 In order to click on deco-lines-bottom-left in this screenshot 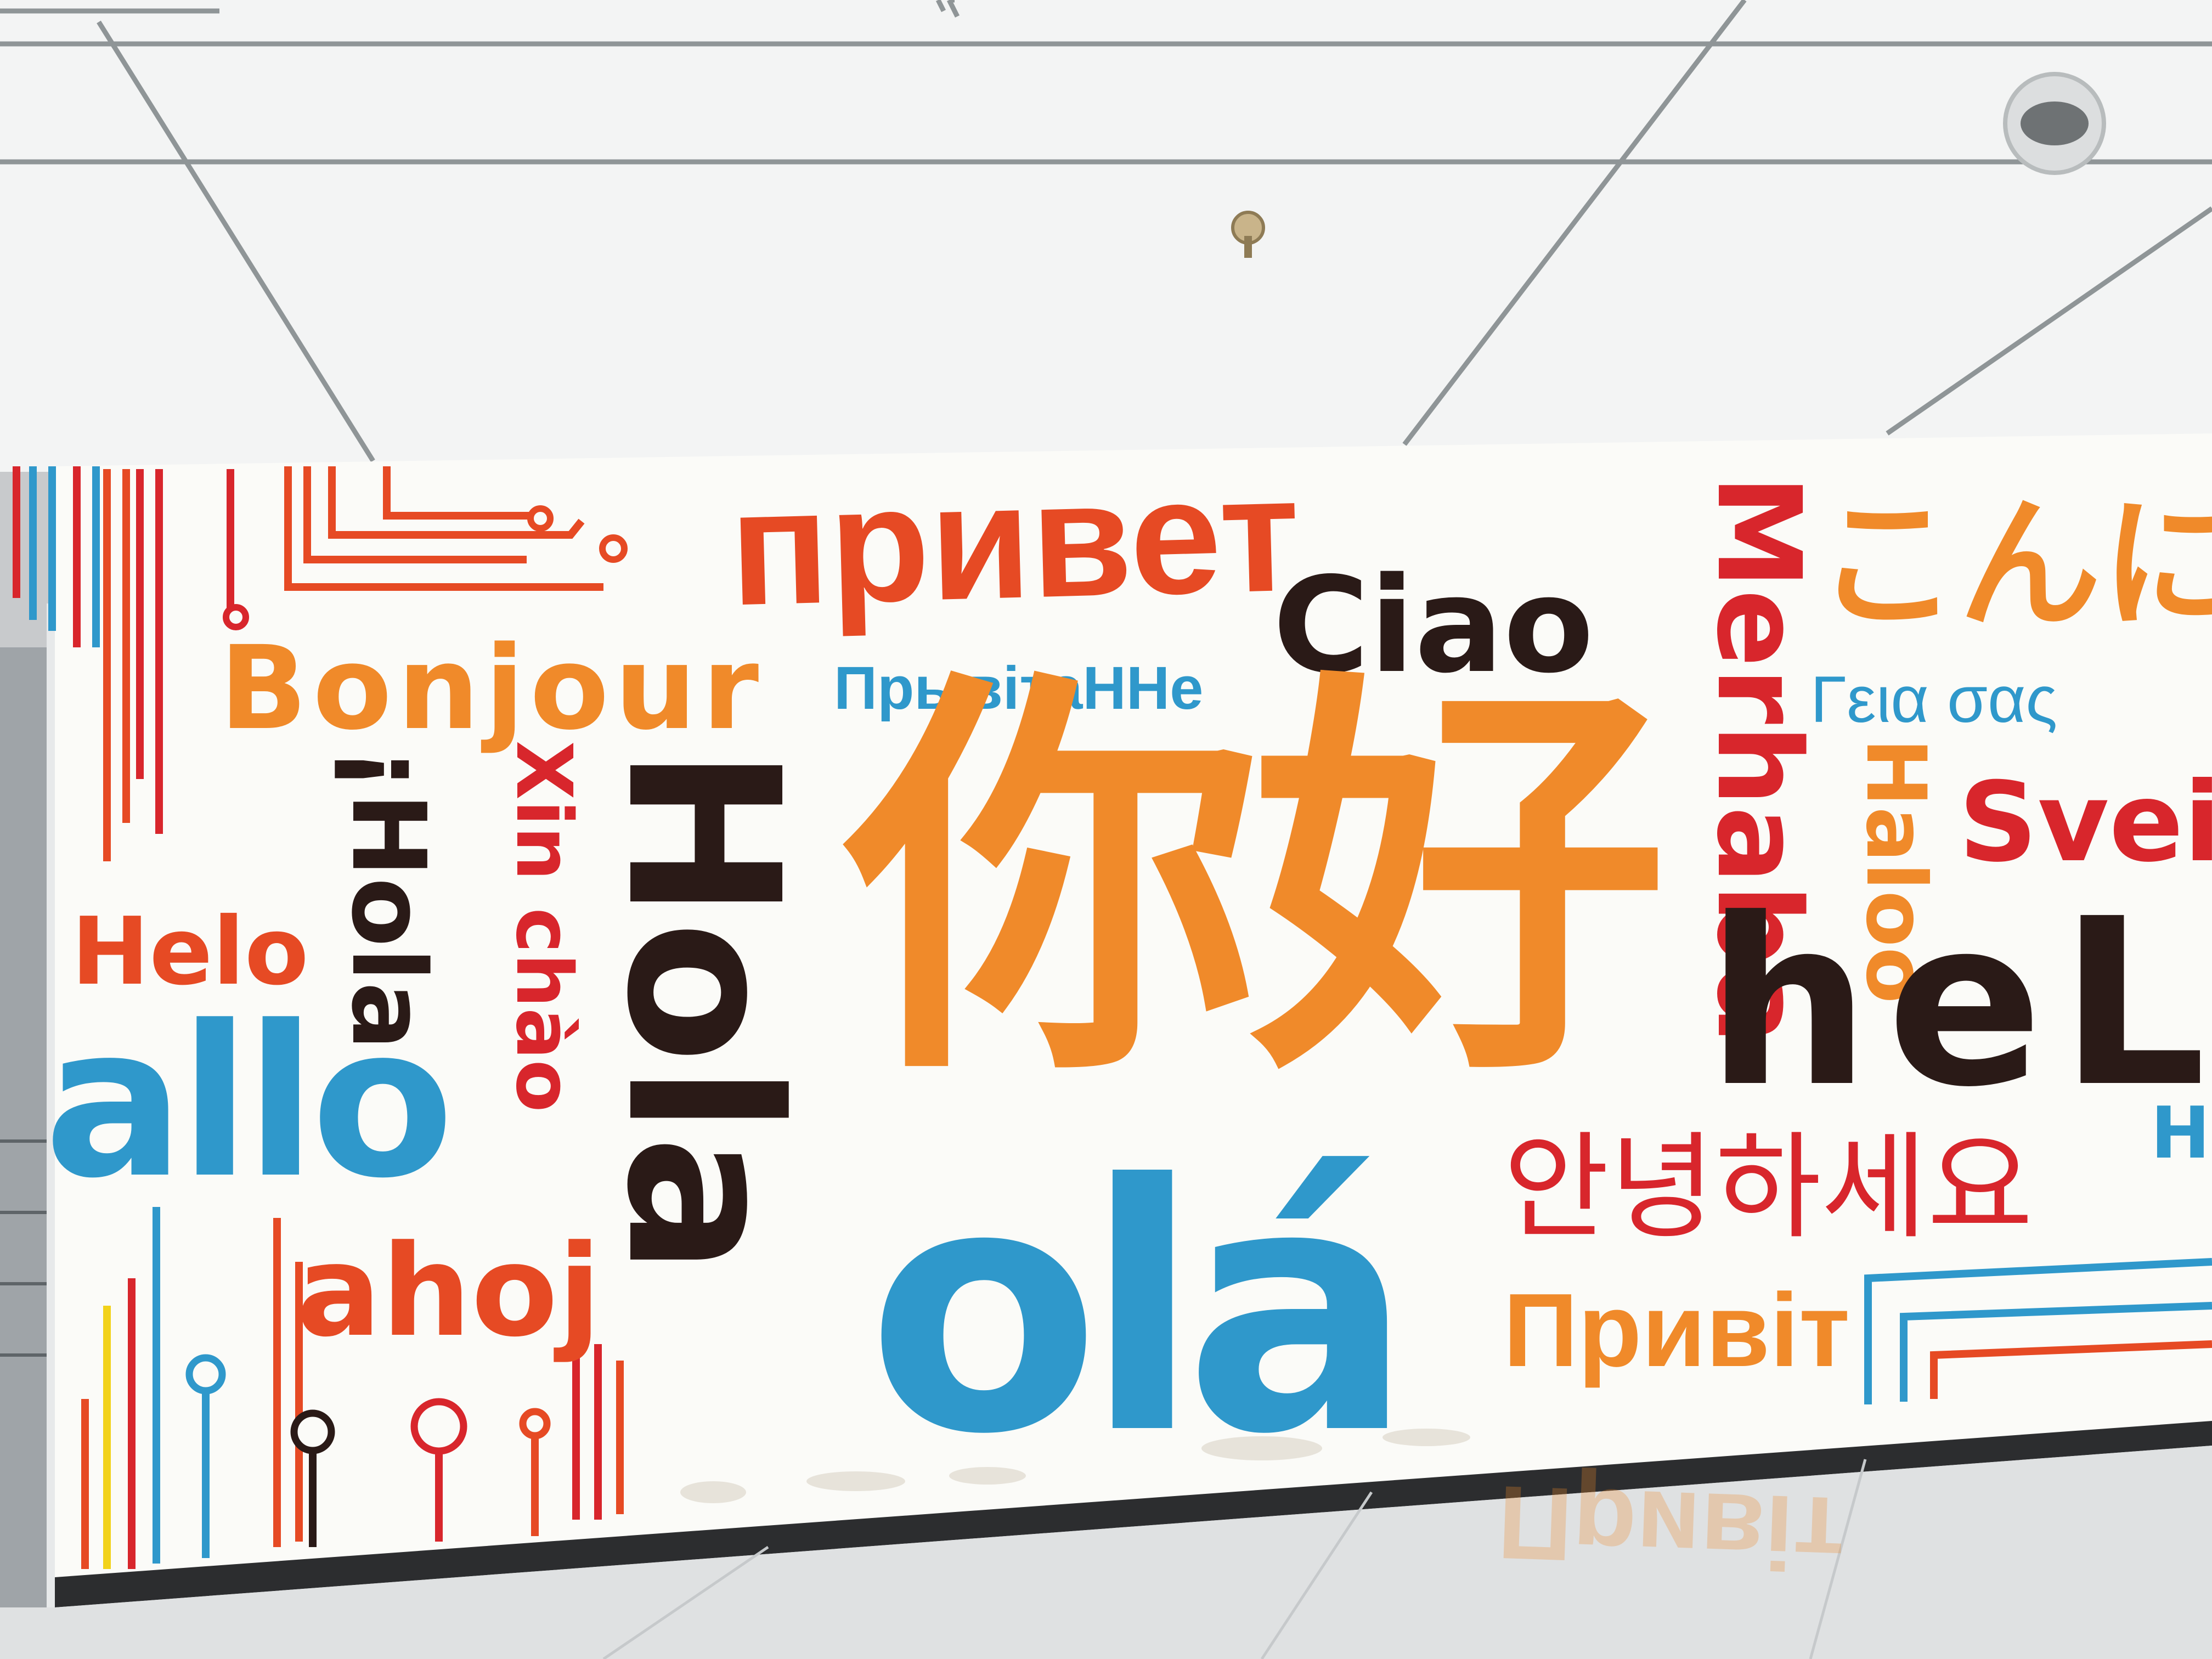, I will do `click(352, 1388)`.